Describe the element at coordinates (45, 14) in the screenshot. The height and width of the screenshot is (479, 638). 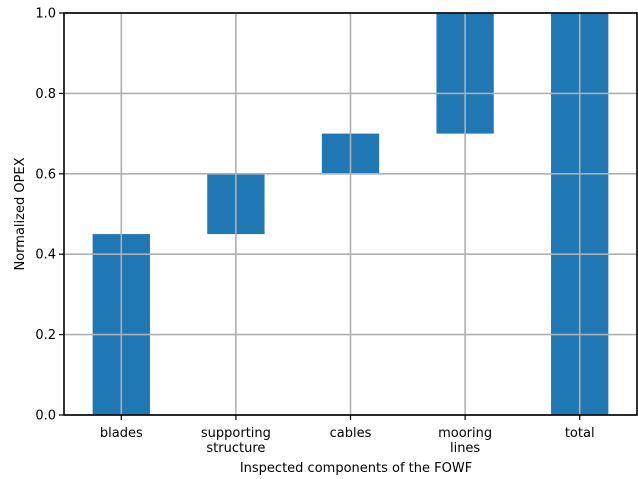
I see `y-tick-label: 1.0` at that location.